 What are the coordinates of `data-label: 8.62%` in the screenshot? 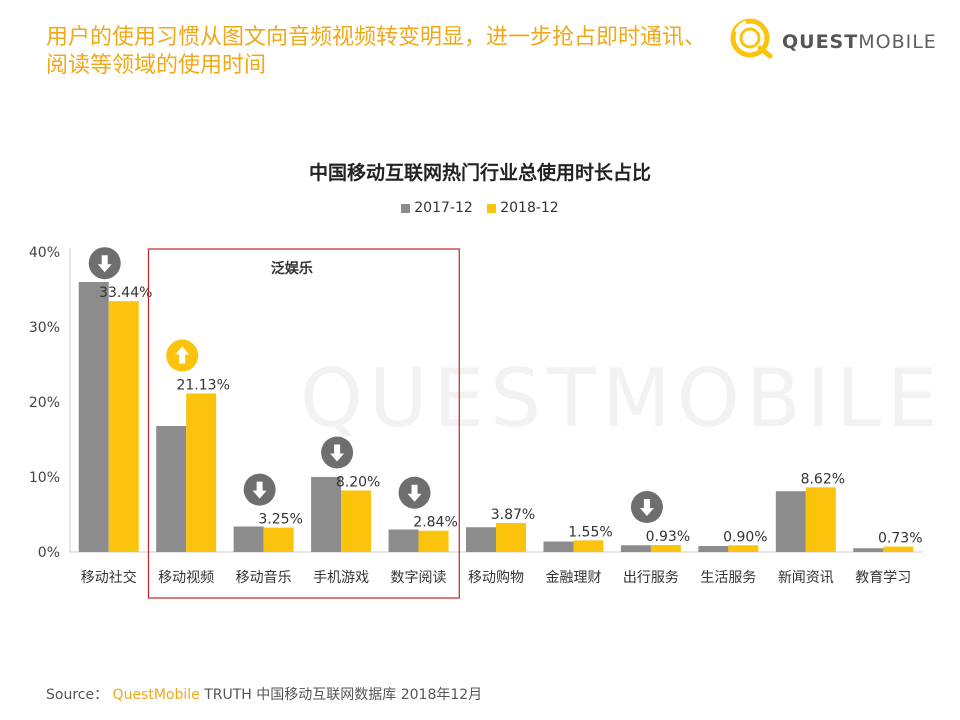 It's located at (823, 479).